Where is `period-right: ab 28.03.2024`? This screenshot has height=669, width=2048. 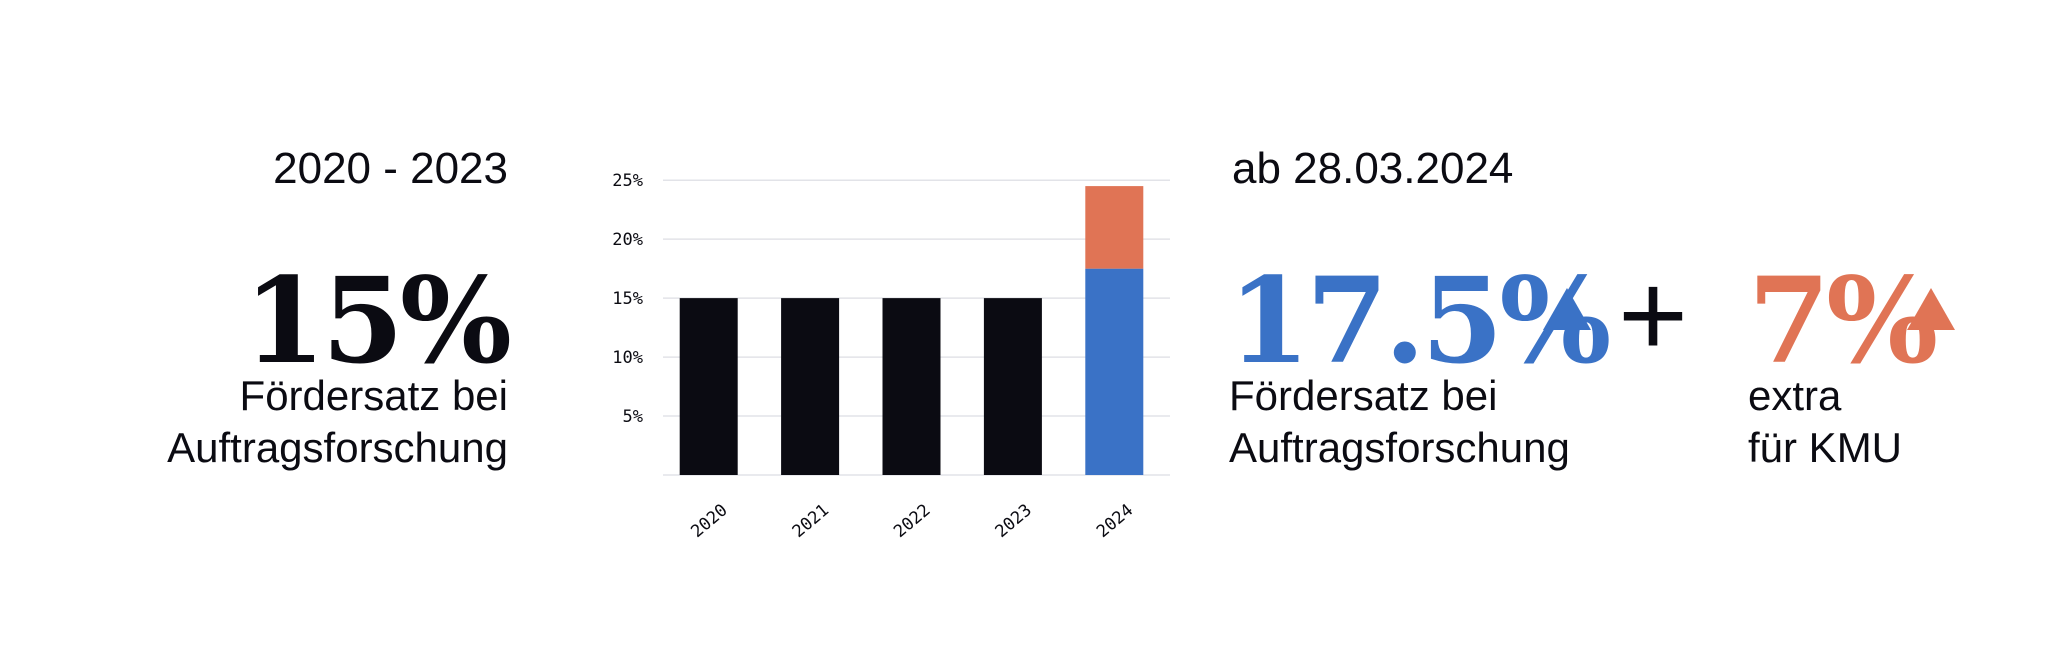 period-right: ab 28.03.2024 is located at coordinates (1373, 168).